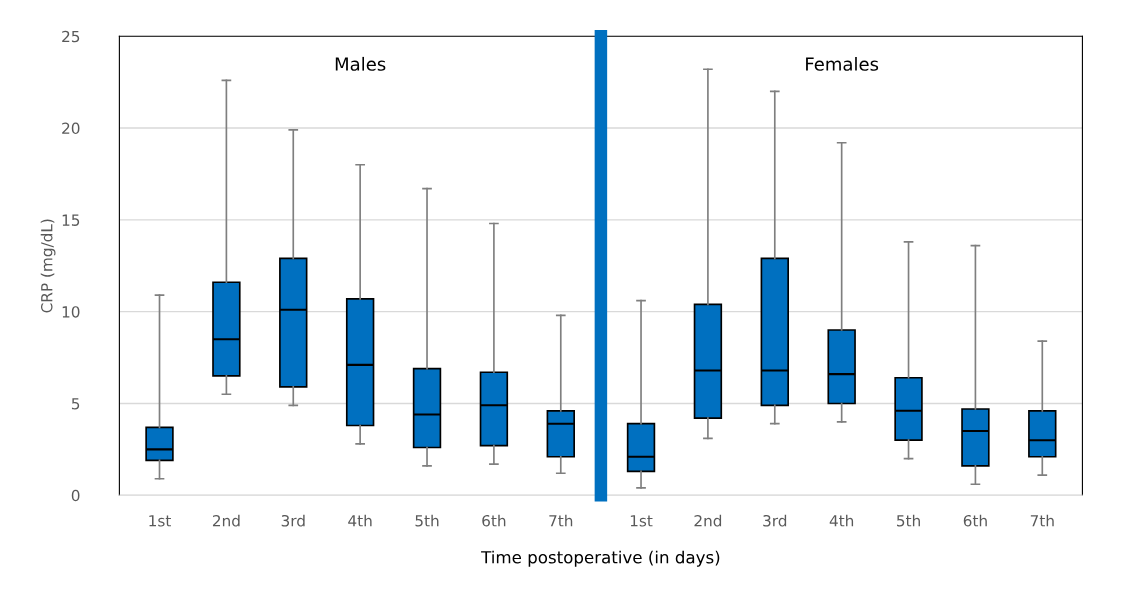 The height and width of the screenshot is (604, 1137). What do you see at coordinates (71, 128) in the screenshot?
I see `y-tick-label: 20` at bounding box center [71, 128].